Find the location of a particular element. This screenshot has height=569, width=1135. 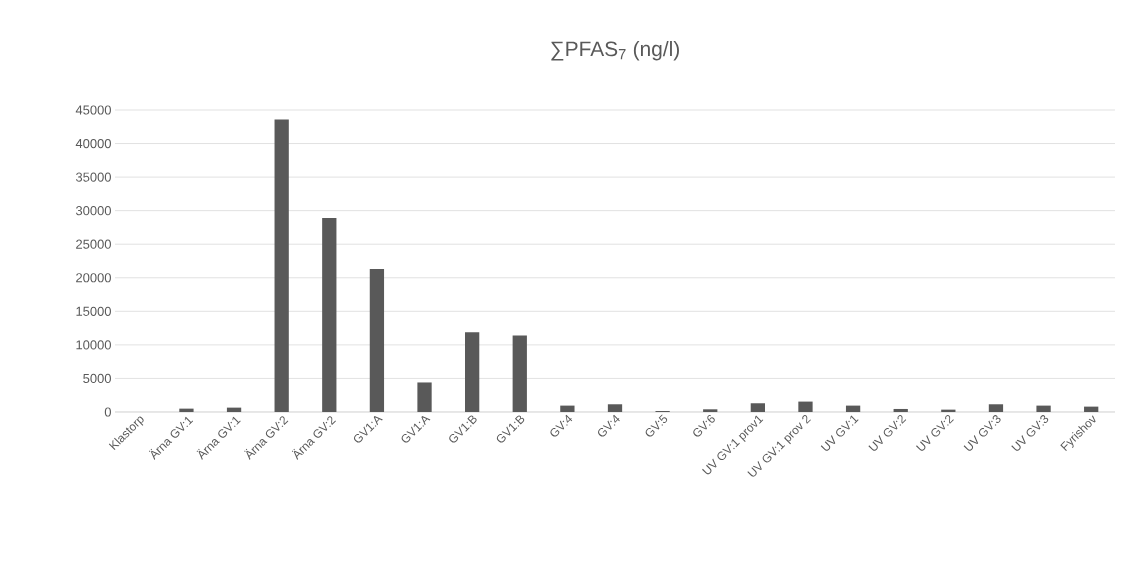

y-tick-label: 0 is located at coordinates (107, 412).